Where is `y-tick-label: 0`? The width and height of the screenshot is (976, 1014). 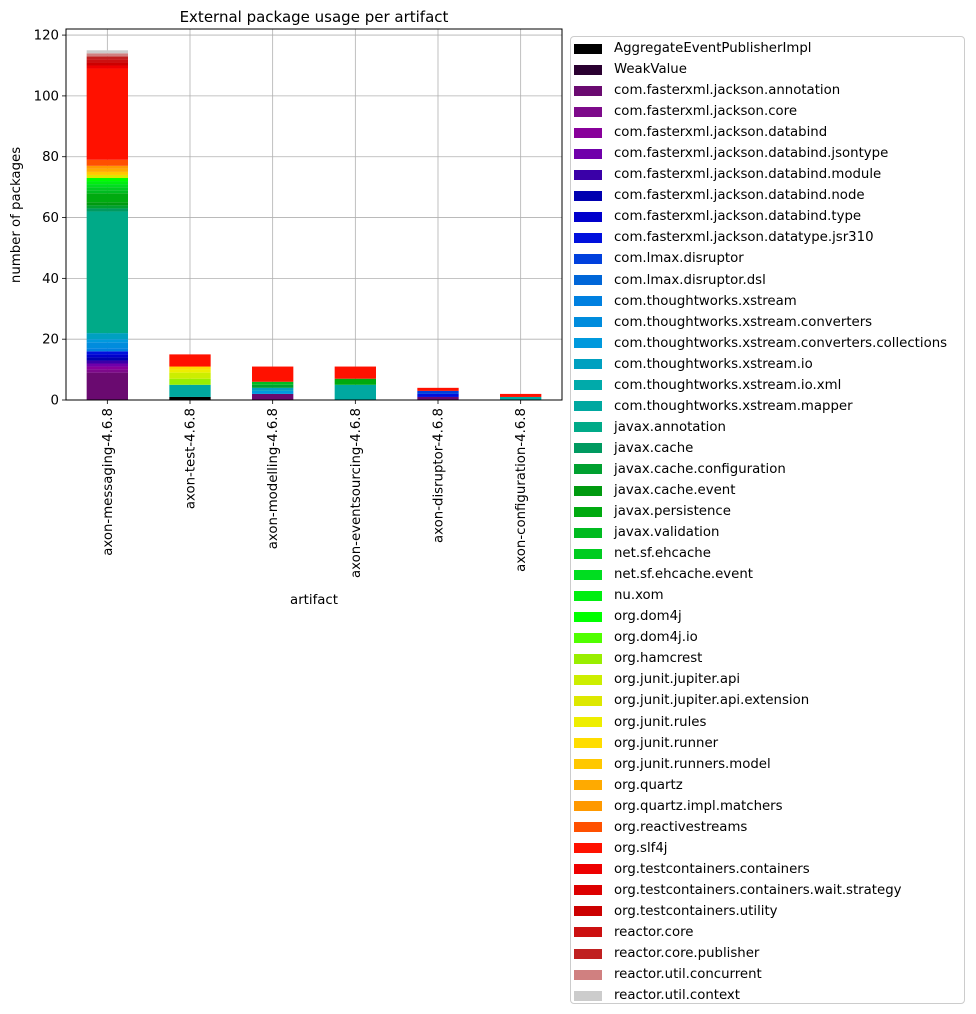 y-tick-label: 0 is located at coordinates (55, 401).